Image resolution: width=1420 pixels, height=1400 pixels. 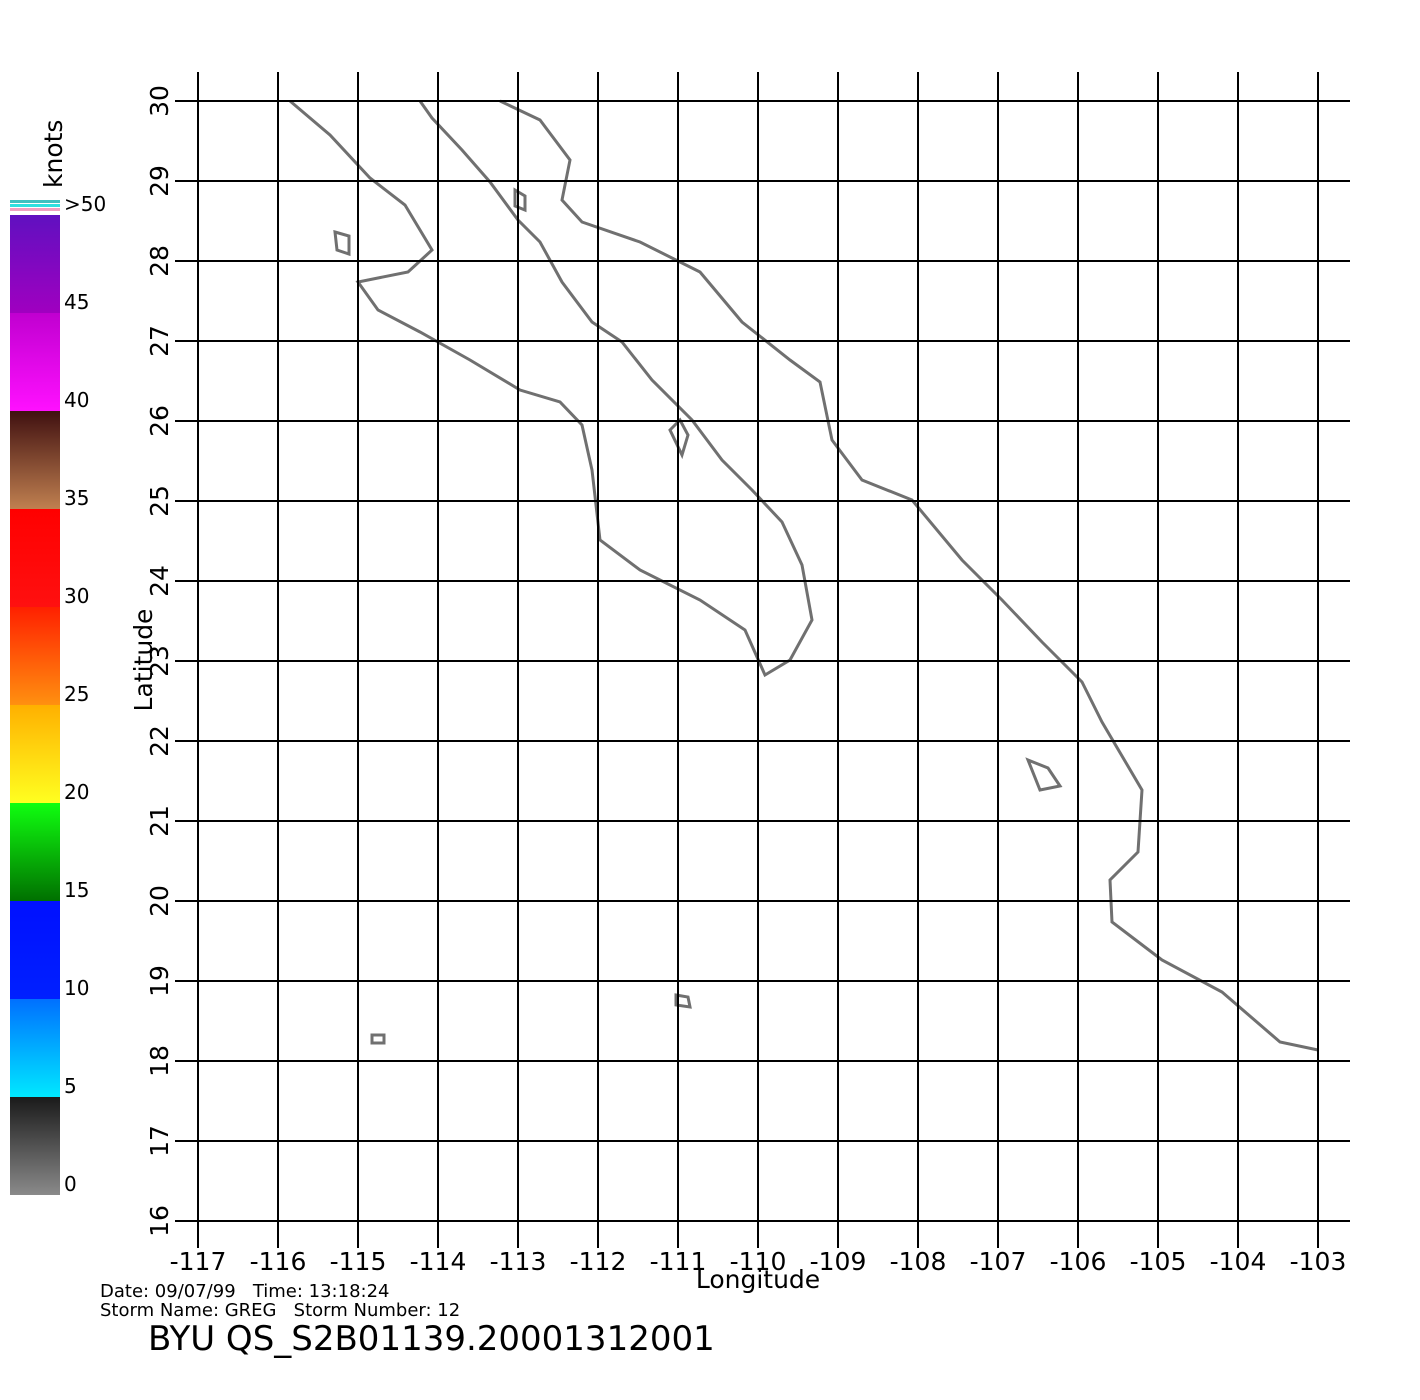 What do you see at coordinates (598, 1261) in the screenshot?
I see `x-tick-label: -112` at bounding box center [598, 1261].